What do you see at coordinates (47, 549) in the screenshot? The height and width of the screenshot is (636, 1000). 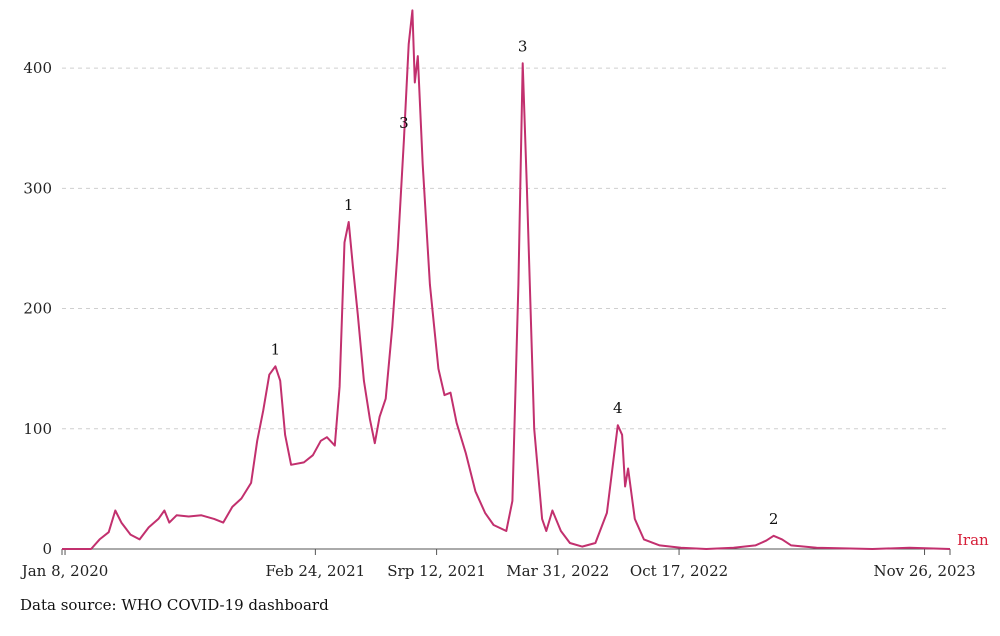 I see `y-tick-label: 0` at bounding box center [47, 549].